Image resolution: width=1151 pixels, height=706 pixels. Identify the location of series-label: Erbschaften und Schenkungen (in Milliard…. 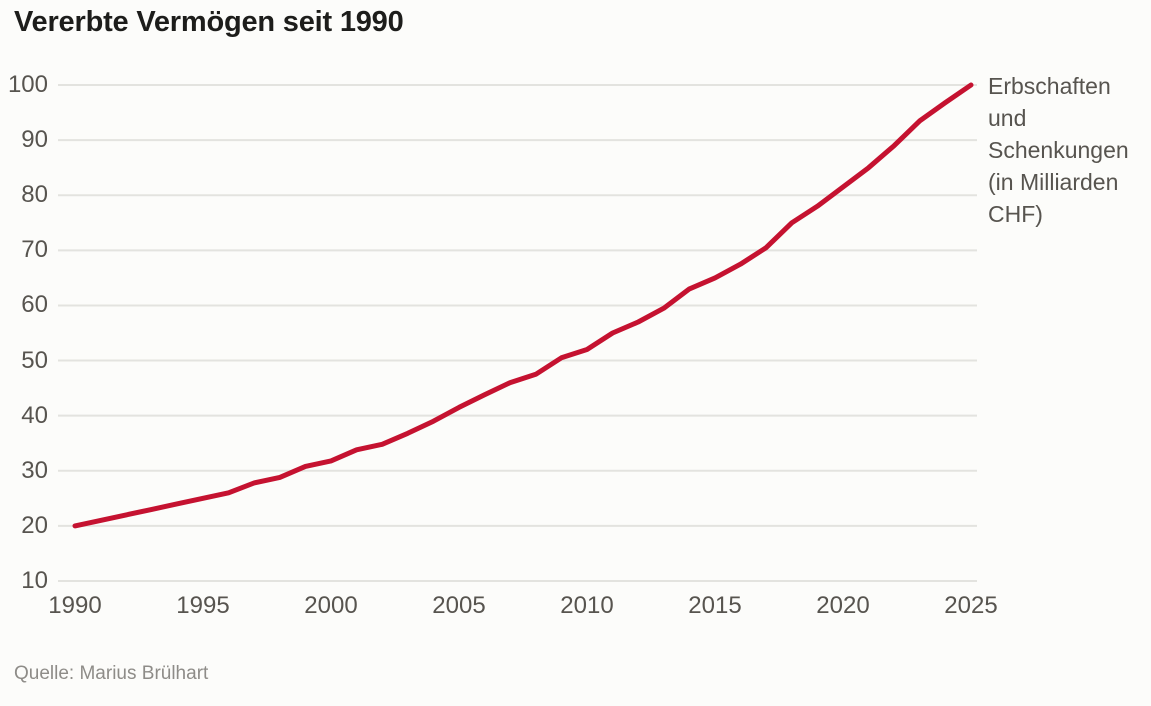
(1058, 150).